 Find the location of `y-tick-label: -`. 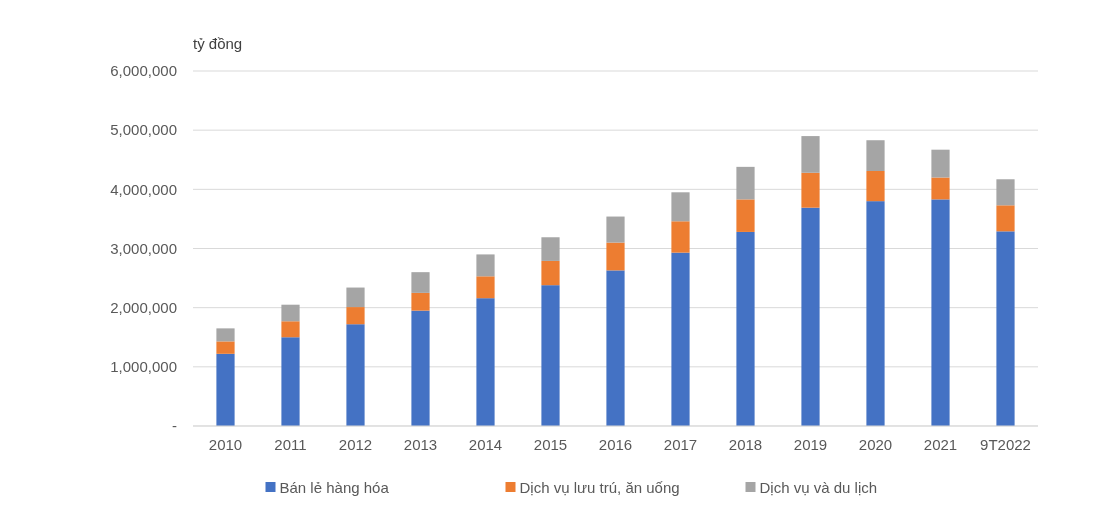

y-tick-label: - is located at coordinates (174, 426).